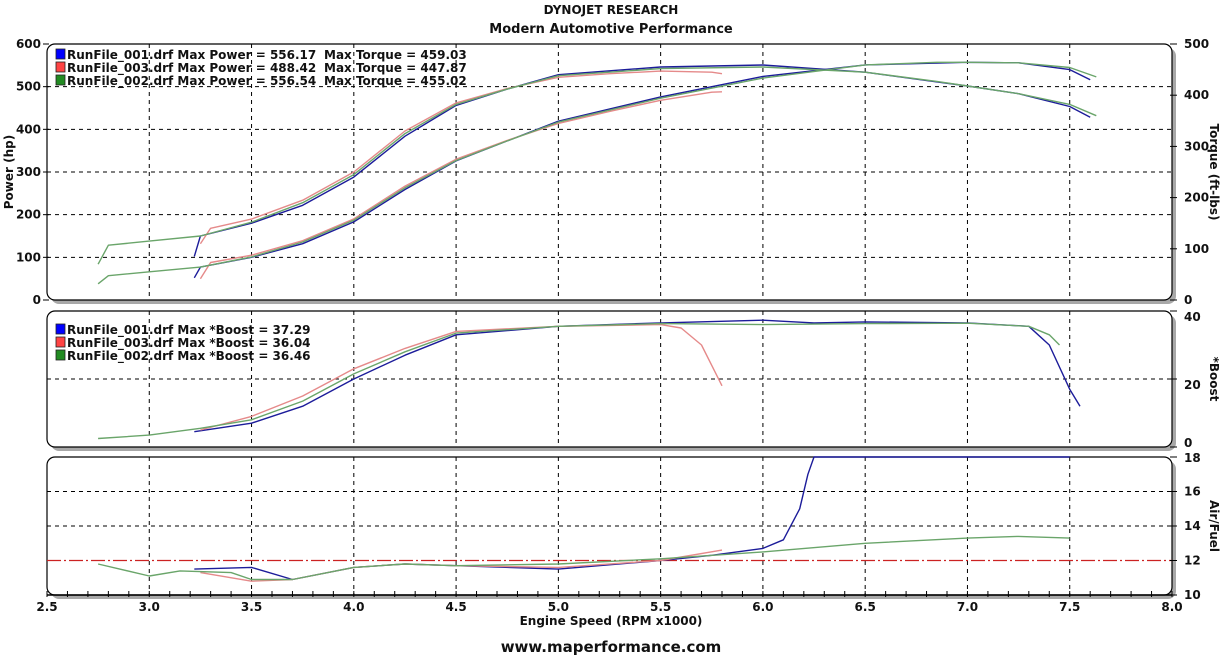 This screenshot has width=1223, height=659. What do you see at coordinates (28, 129) in the screenshot?
I see `y-tick-label-power: 400` at bounding box center [28, 129].